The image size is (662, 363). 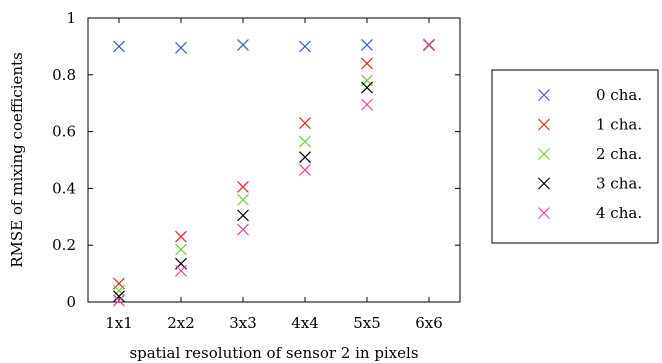 I want to click on x-tick-label: 3x3, so click(x=243, y=323).